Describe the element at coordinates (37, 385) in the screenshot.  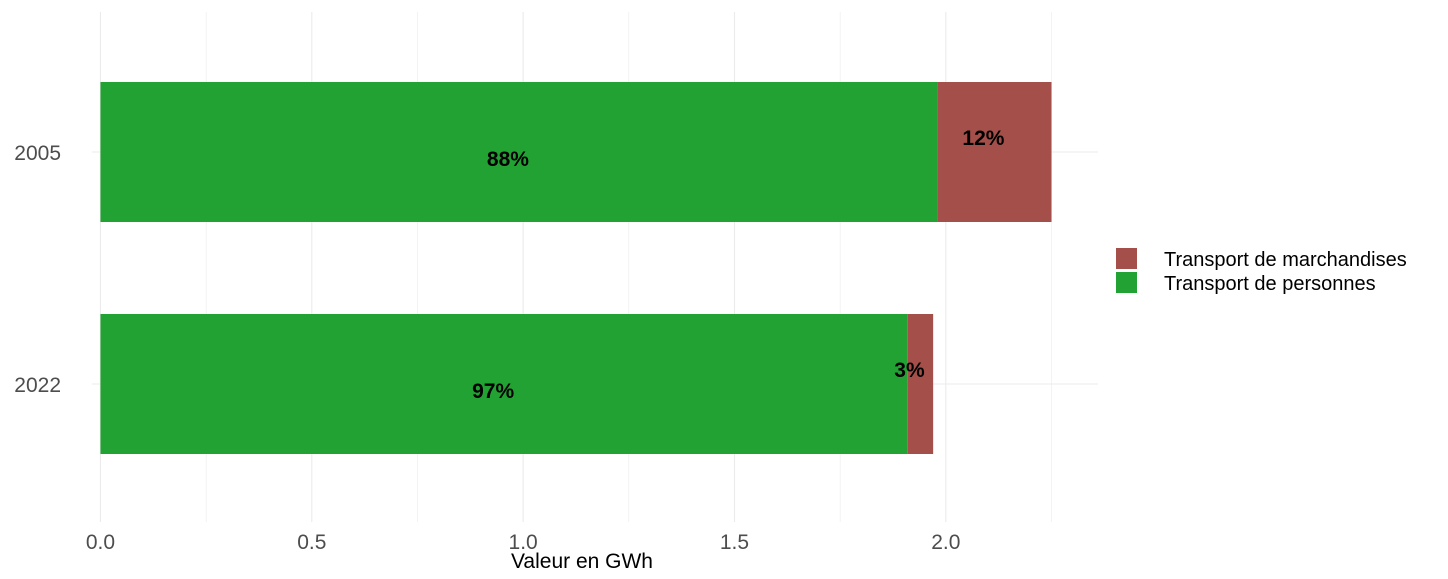
I see `y-tick-label: 2022` at that location.